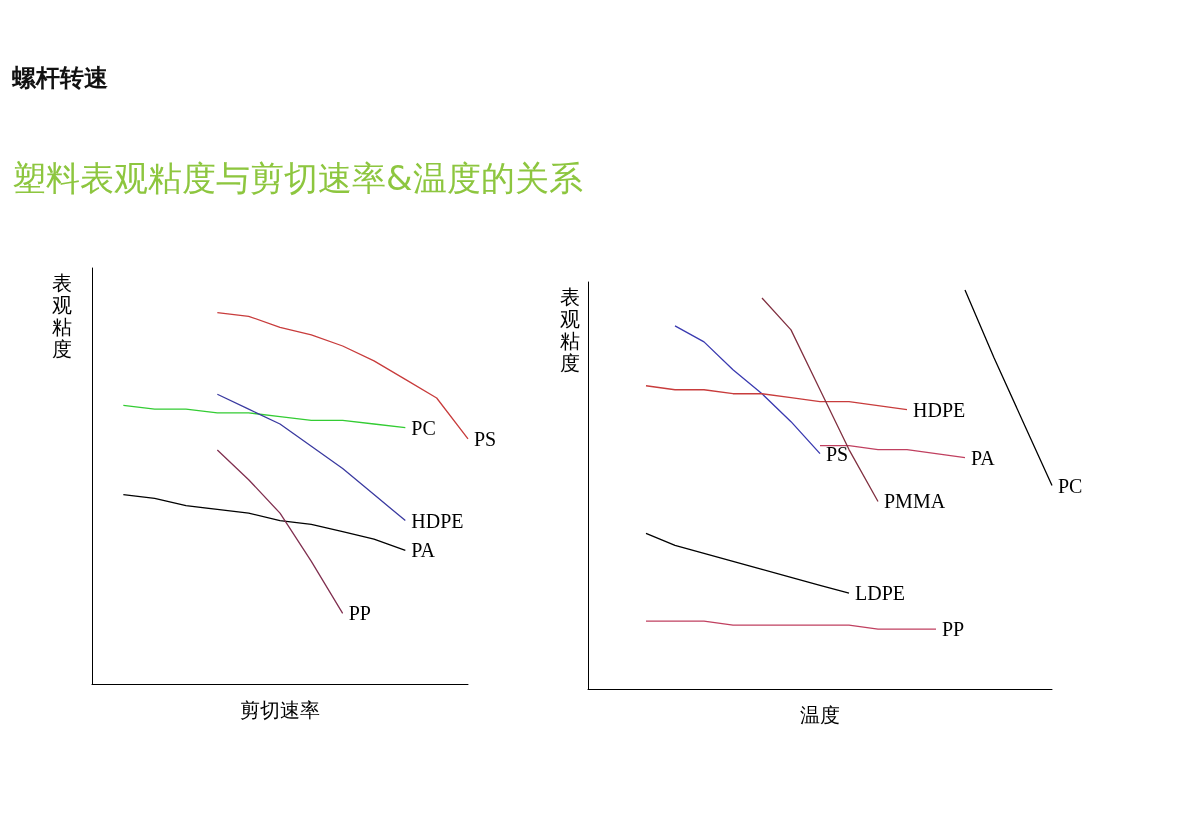 This screenshot has width=1187, height=818. Describe the element at coordinates (820, 715) in the screenshot. I see `x-axis-title: 温度` at that location.